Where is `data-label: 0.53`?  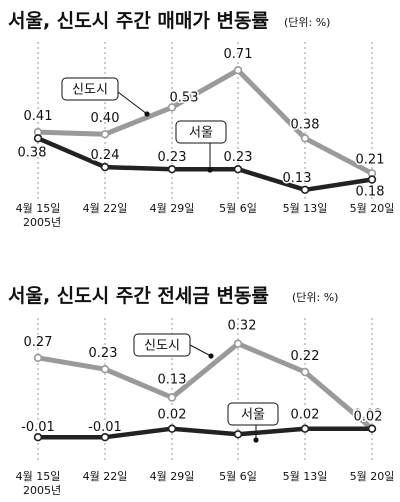 data-label: 0.53 is located at coordinates (184, 97).